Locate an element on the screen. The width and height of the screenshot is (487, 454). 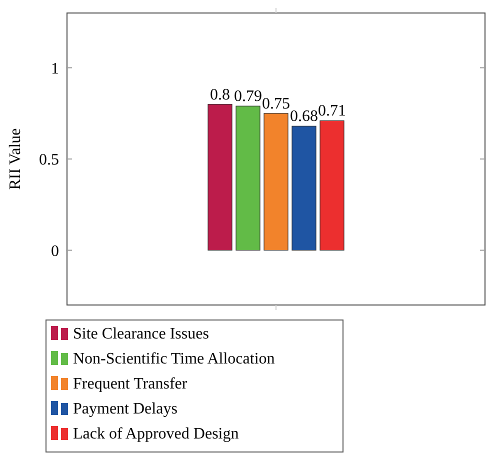
legend-label: Payment Delays is located at coordinates (125, 409).